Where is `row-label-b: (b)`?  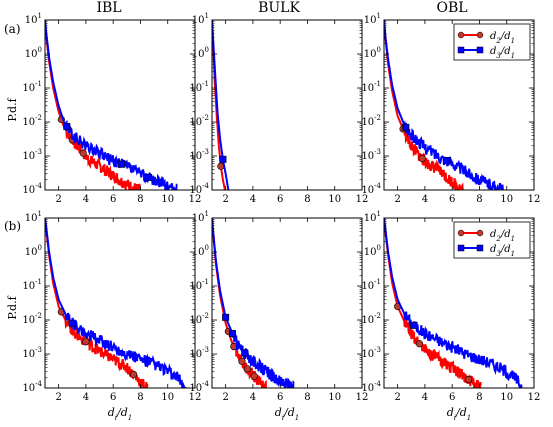
row-label-b: (b) is located at coordinates (12, 226).